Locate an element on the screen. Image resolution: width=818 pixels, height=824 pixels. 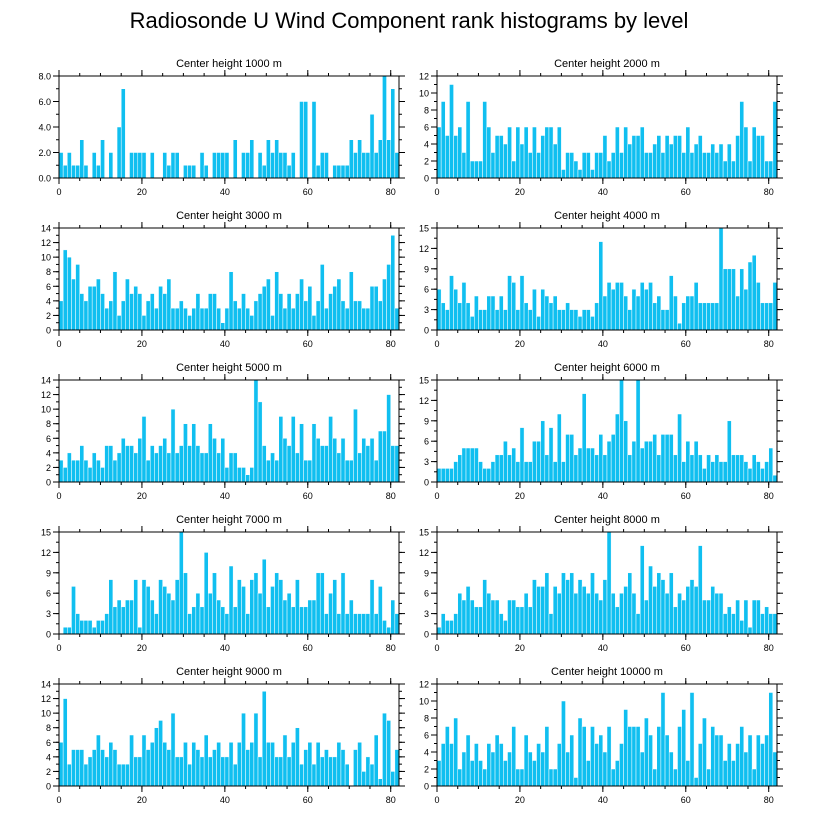
y-tick-label: 8 is located at coordinates (426, 719).